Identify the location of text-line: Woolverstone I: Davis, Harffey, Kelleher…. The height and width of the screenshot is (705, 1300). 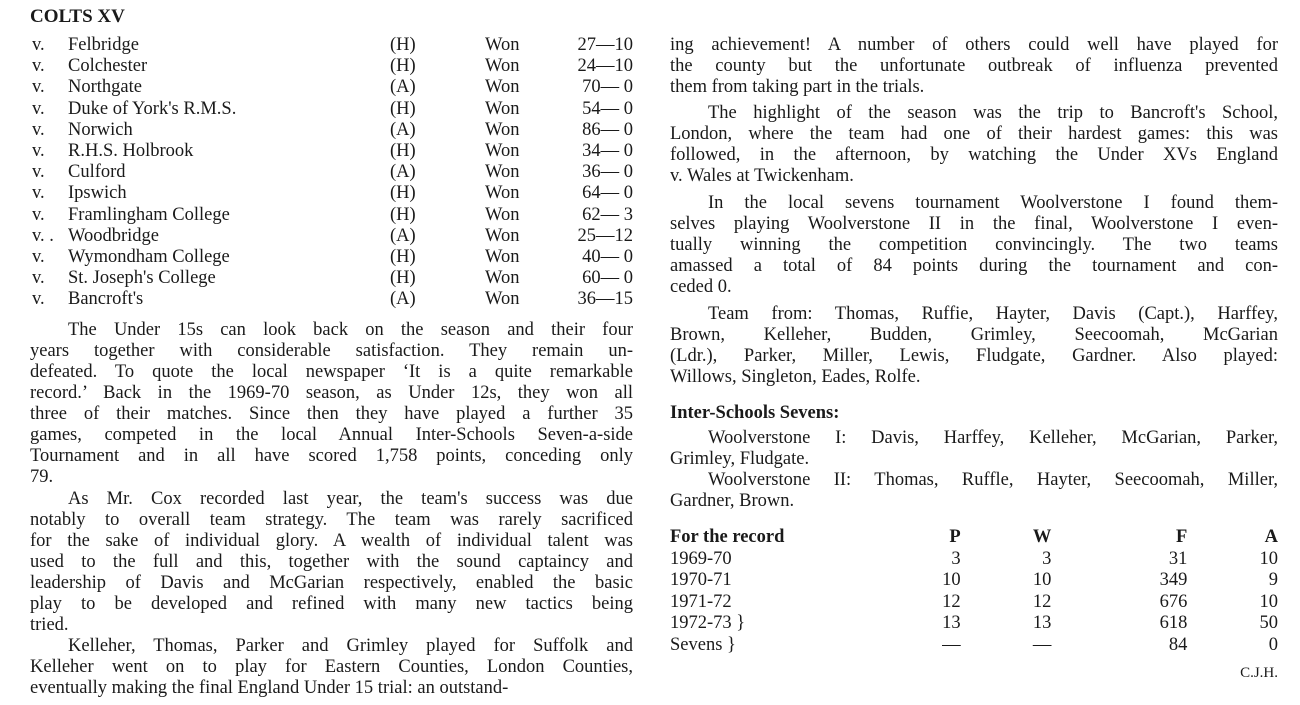
(993, 438).